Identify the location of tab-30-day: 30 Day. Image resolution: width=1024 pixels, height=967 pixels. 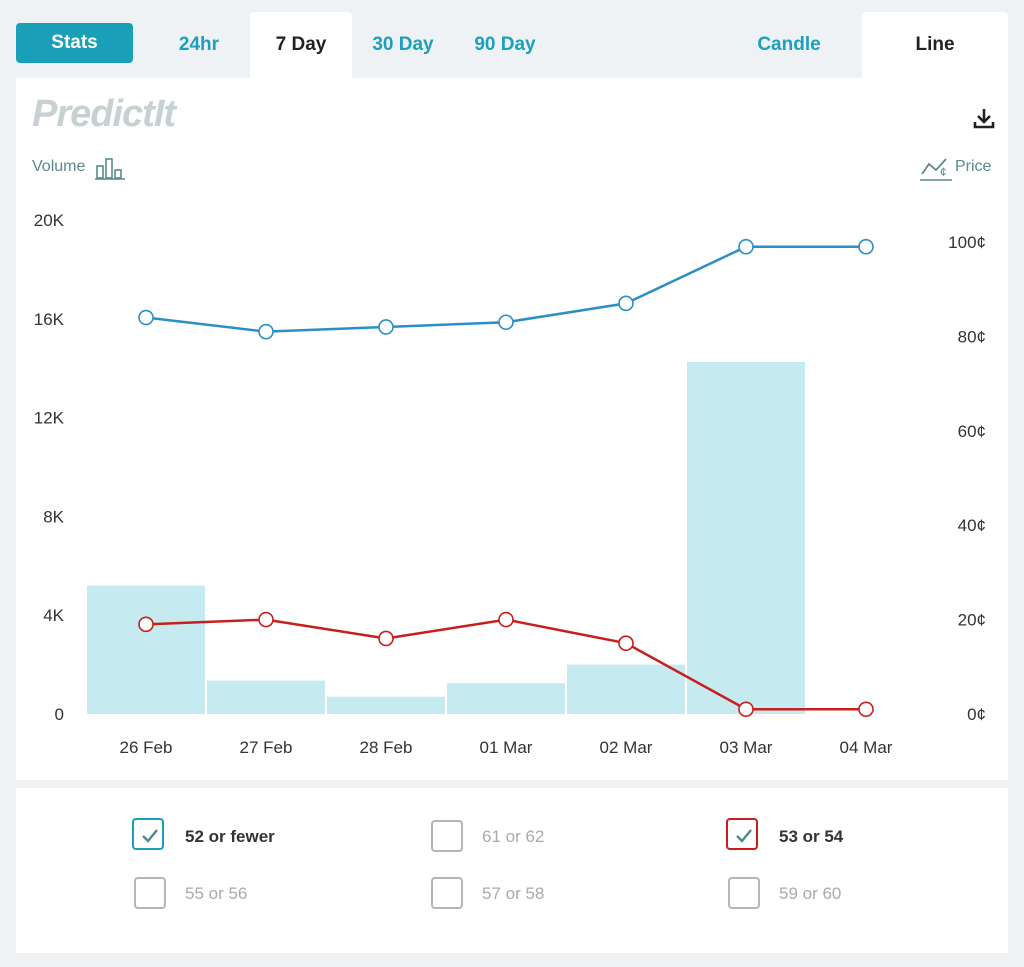
(403, 44).